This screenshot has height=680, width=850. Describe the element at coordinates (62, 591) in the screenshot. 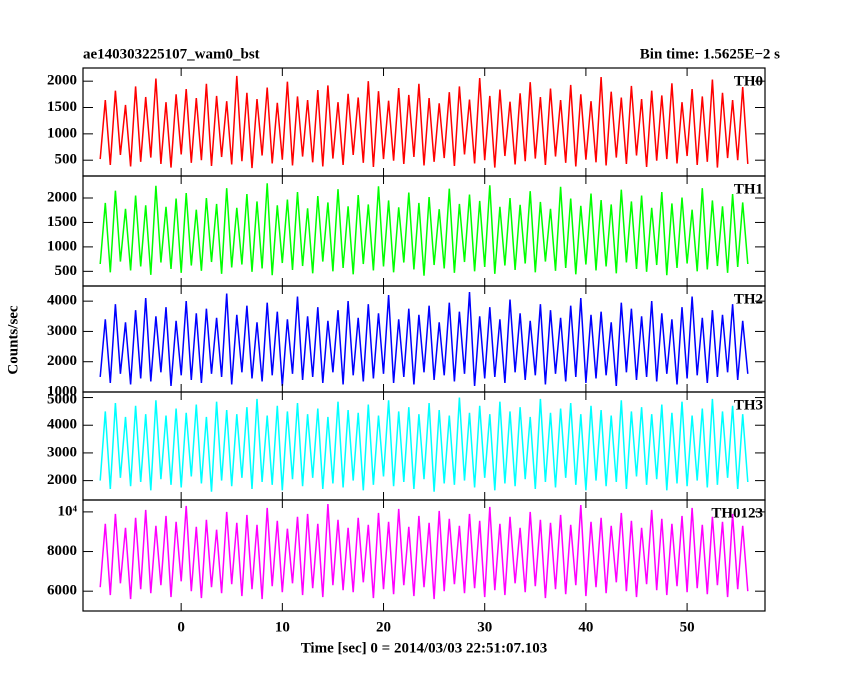

I see `y-tick-label: 6000` at that location.